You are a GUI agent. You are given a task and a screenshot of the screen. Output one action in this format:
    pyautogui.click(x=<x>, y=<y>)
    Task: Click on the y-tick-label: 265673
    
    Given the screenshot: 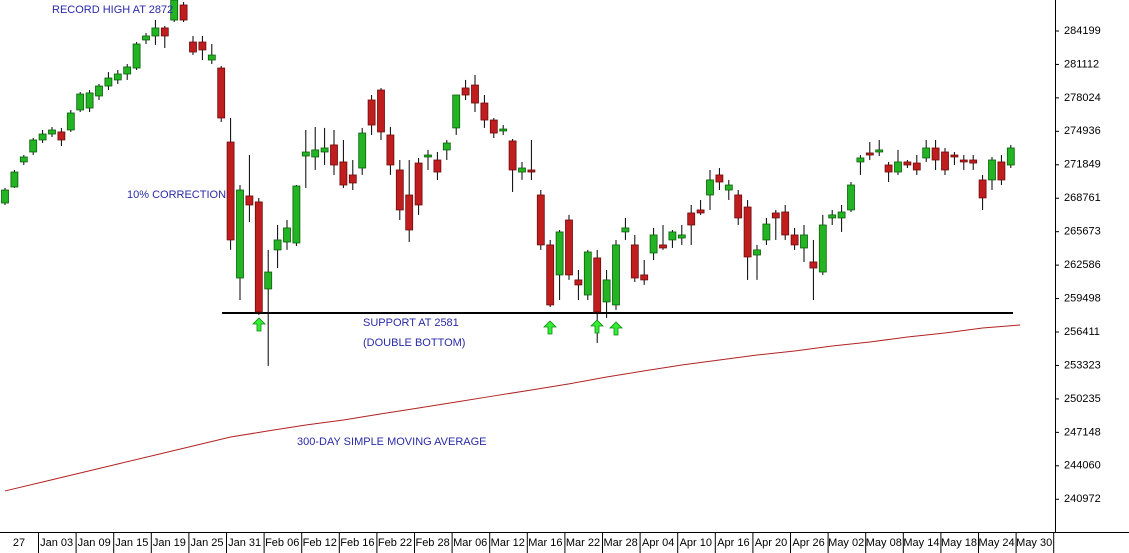 What is the action you would take?
    pyautogui.click(x=1082, y=232)
    